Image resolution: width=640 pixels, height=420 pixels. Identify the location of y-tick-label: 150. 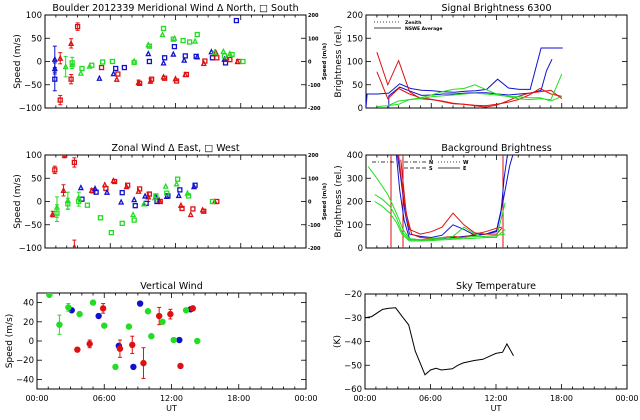
(355, 39).